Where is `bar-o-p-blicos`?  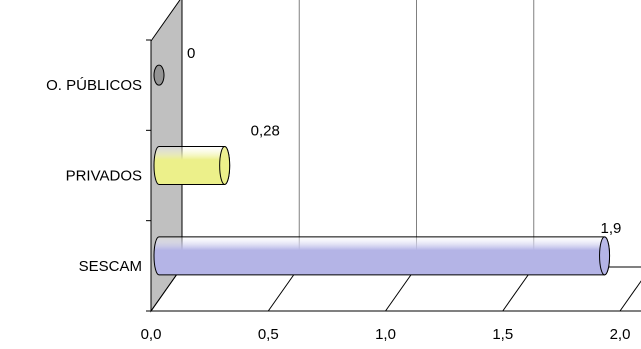 bar-o-p-blicos is located at coordinates (159, 75).